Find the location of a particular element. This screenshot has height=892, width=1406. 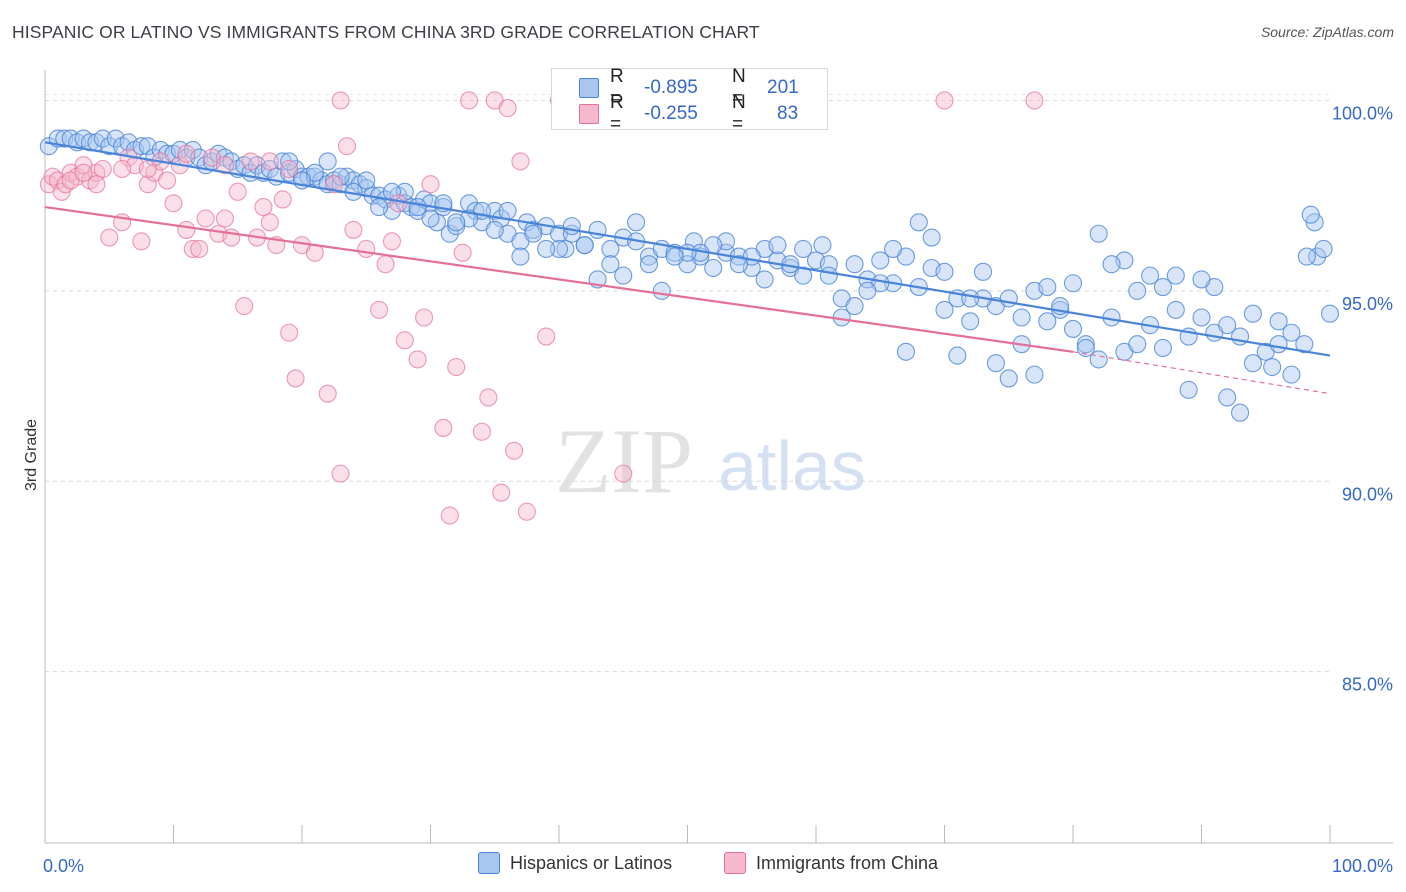

legend-swatch-blue is located at coordinates (489, 863).